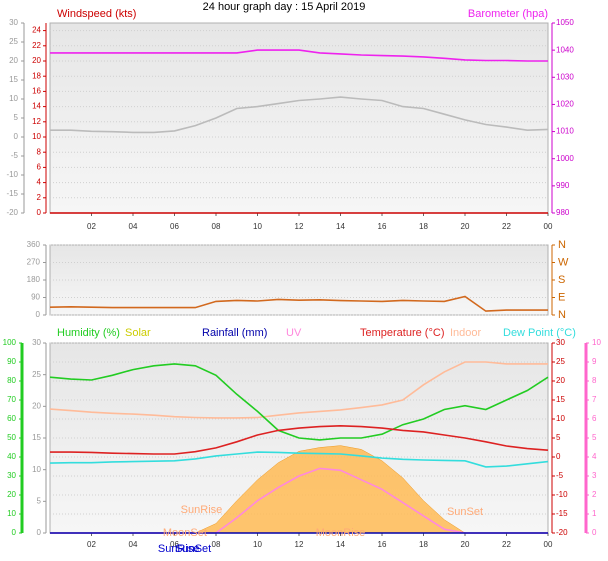 This screenshot has height=561, width=608. I want to click on legend-label: Humidity (%), so click(88, 333).